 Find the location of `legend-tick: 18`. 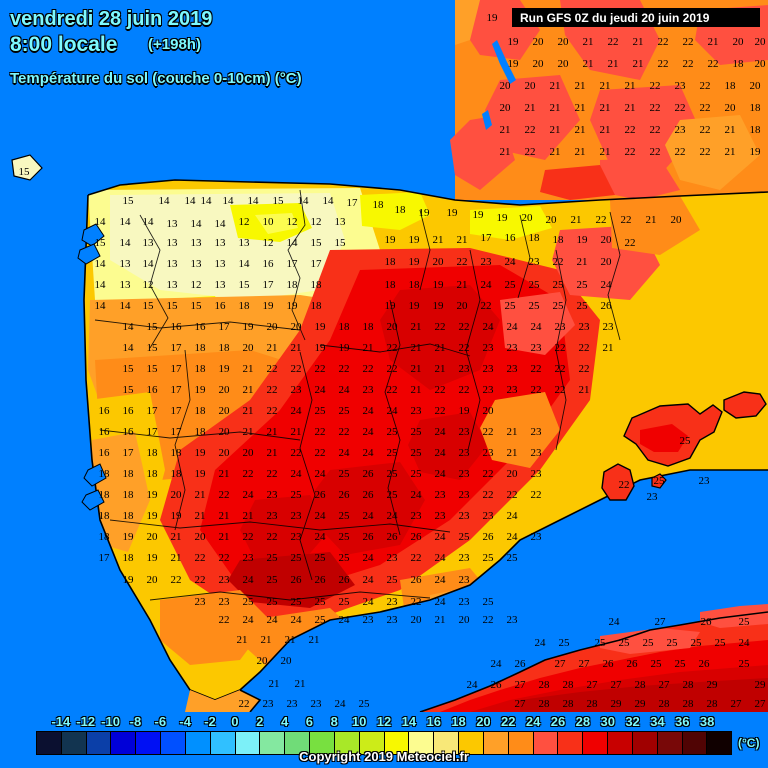

legend-tick: 18 is located at coordinates (458, 721).